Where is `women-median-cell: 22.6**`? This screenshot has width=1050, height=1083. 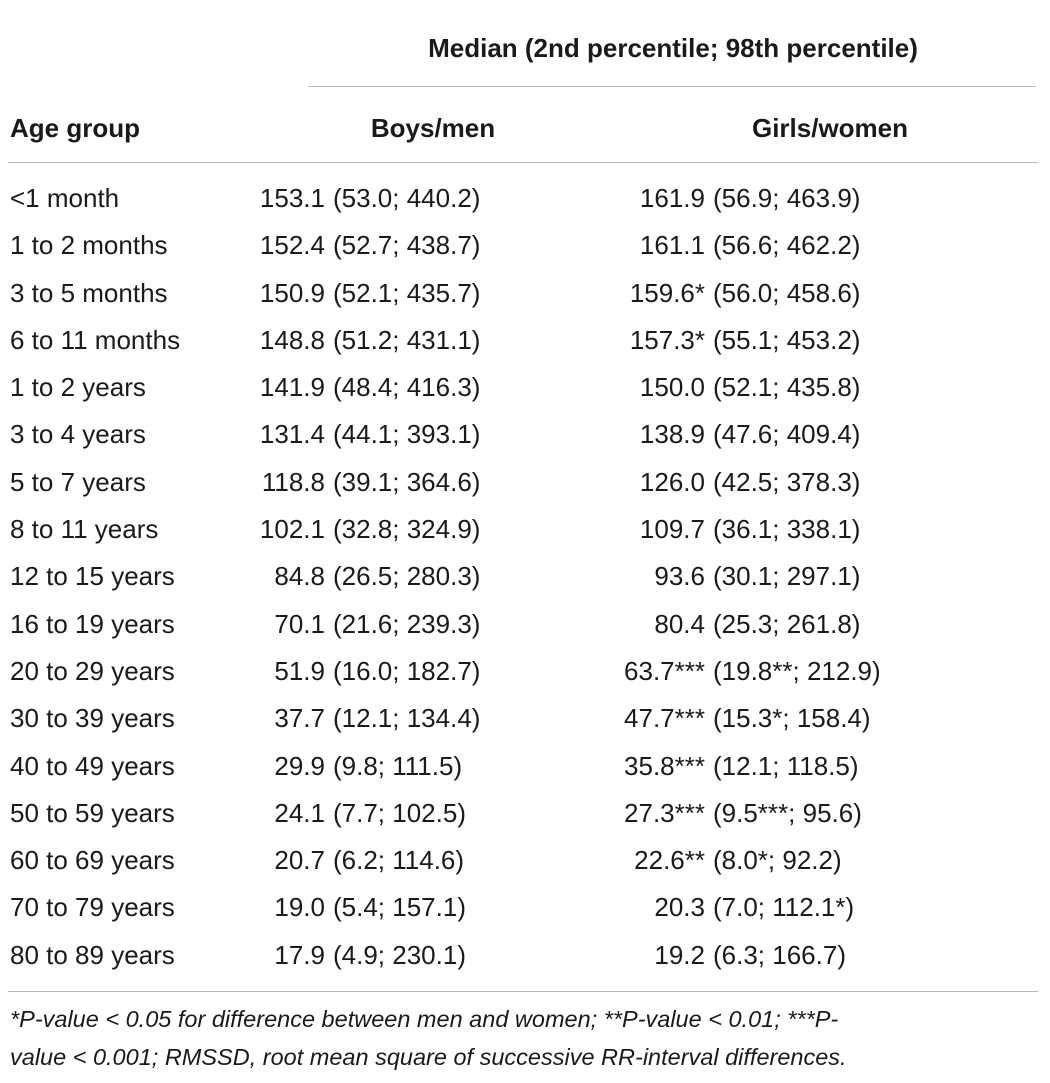
women-median-cell: 22.6** is located at coordinates (669, 860).